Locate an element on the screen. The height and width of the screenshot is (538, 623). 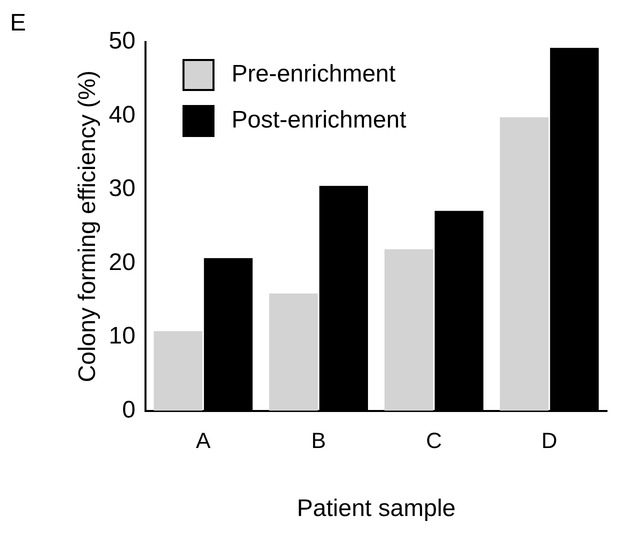
y-tick-label: 30 is located at coordinates (122, 188).